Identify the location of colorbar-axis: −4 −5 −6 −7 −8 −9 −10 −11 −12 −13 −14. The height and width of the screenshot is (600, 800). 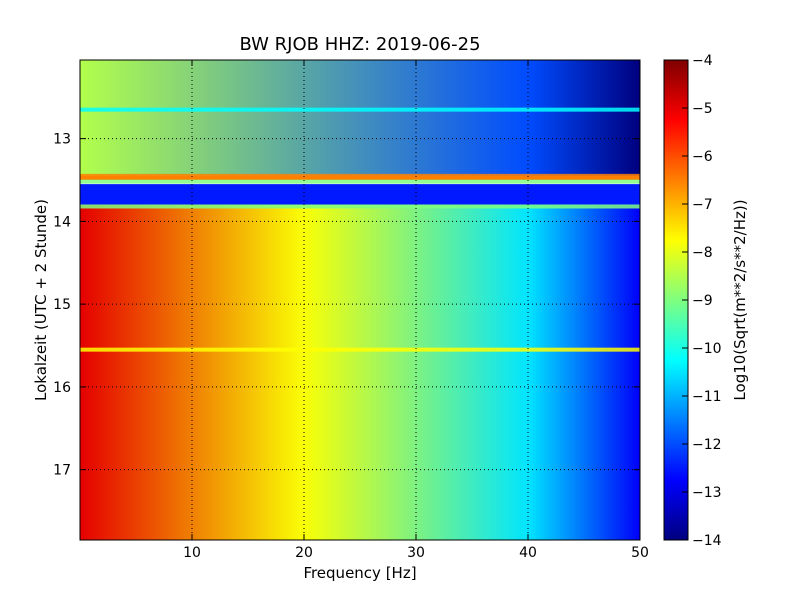
(702, 301).